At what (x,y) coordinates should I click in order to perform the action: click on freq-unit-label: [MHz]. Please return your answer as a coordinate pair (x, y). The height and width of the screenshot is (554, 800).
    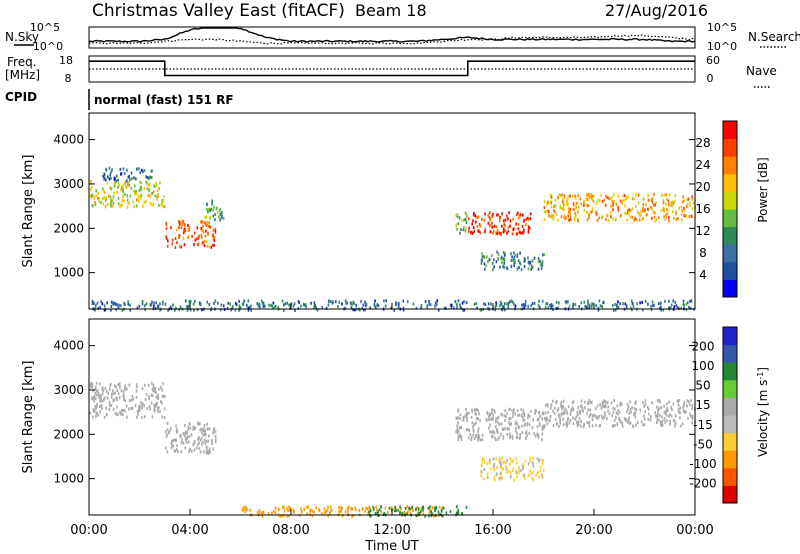
    Looking at the image, I should click on (22, 75).